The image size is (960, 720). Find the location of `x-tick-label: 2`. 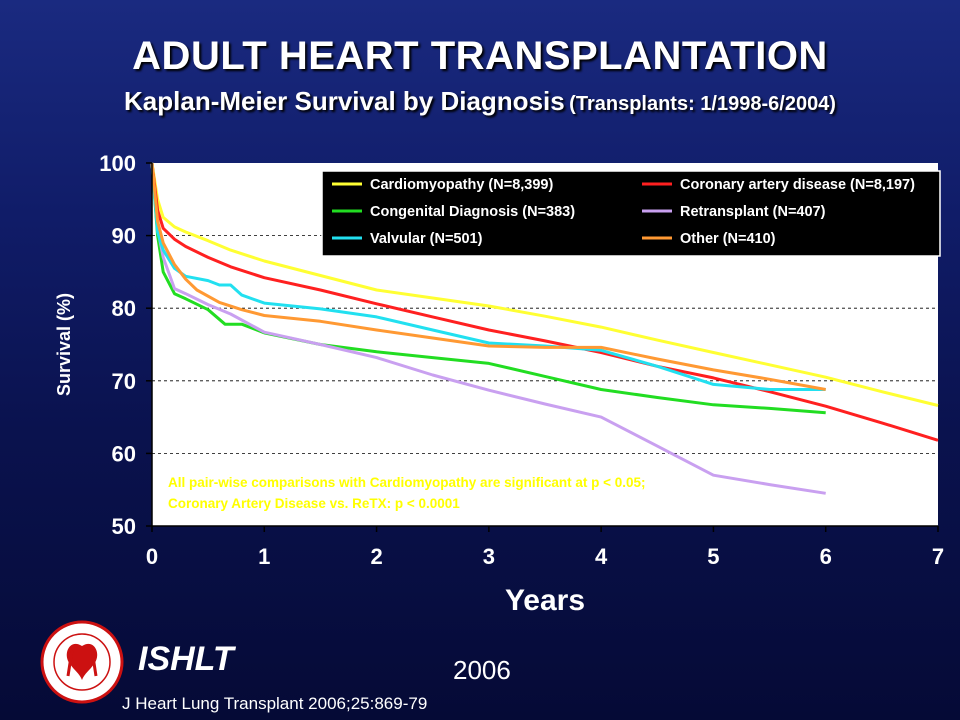

x-tick-label: 2 is located at coordinates (376, 556).